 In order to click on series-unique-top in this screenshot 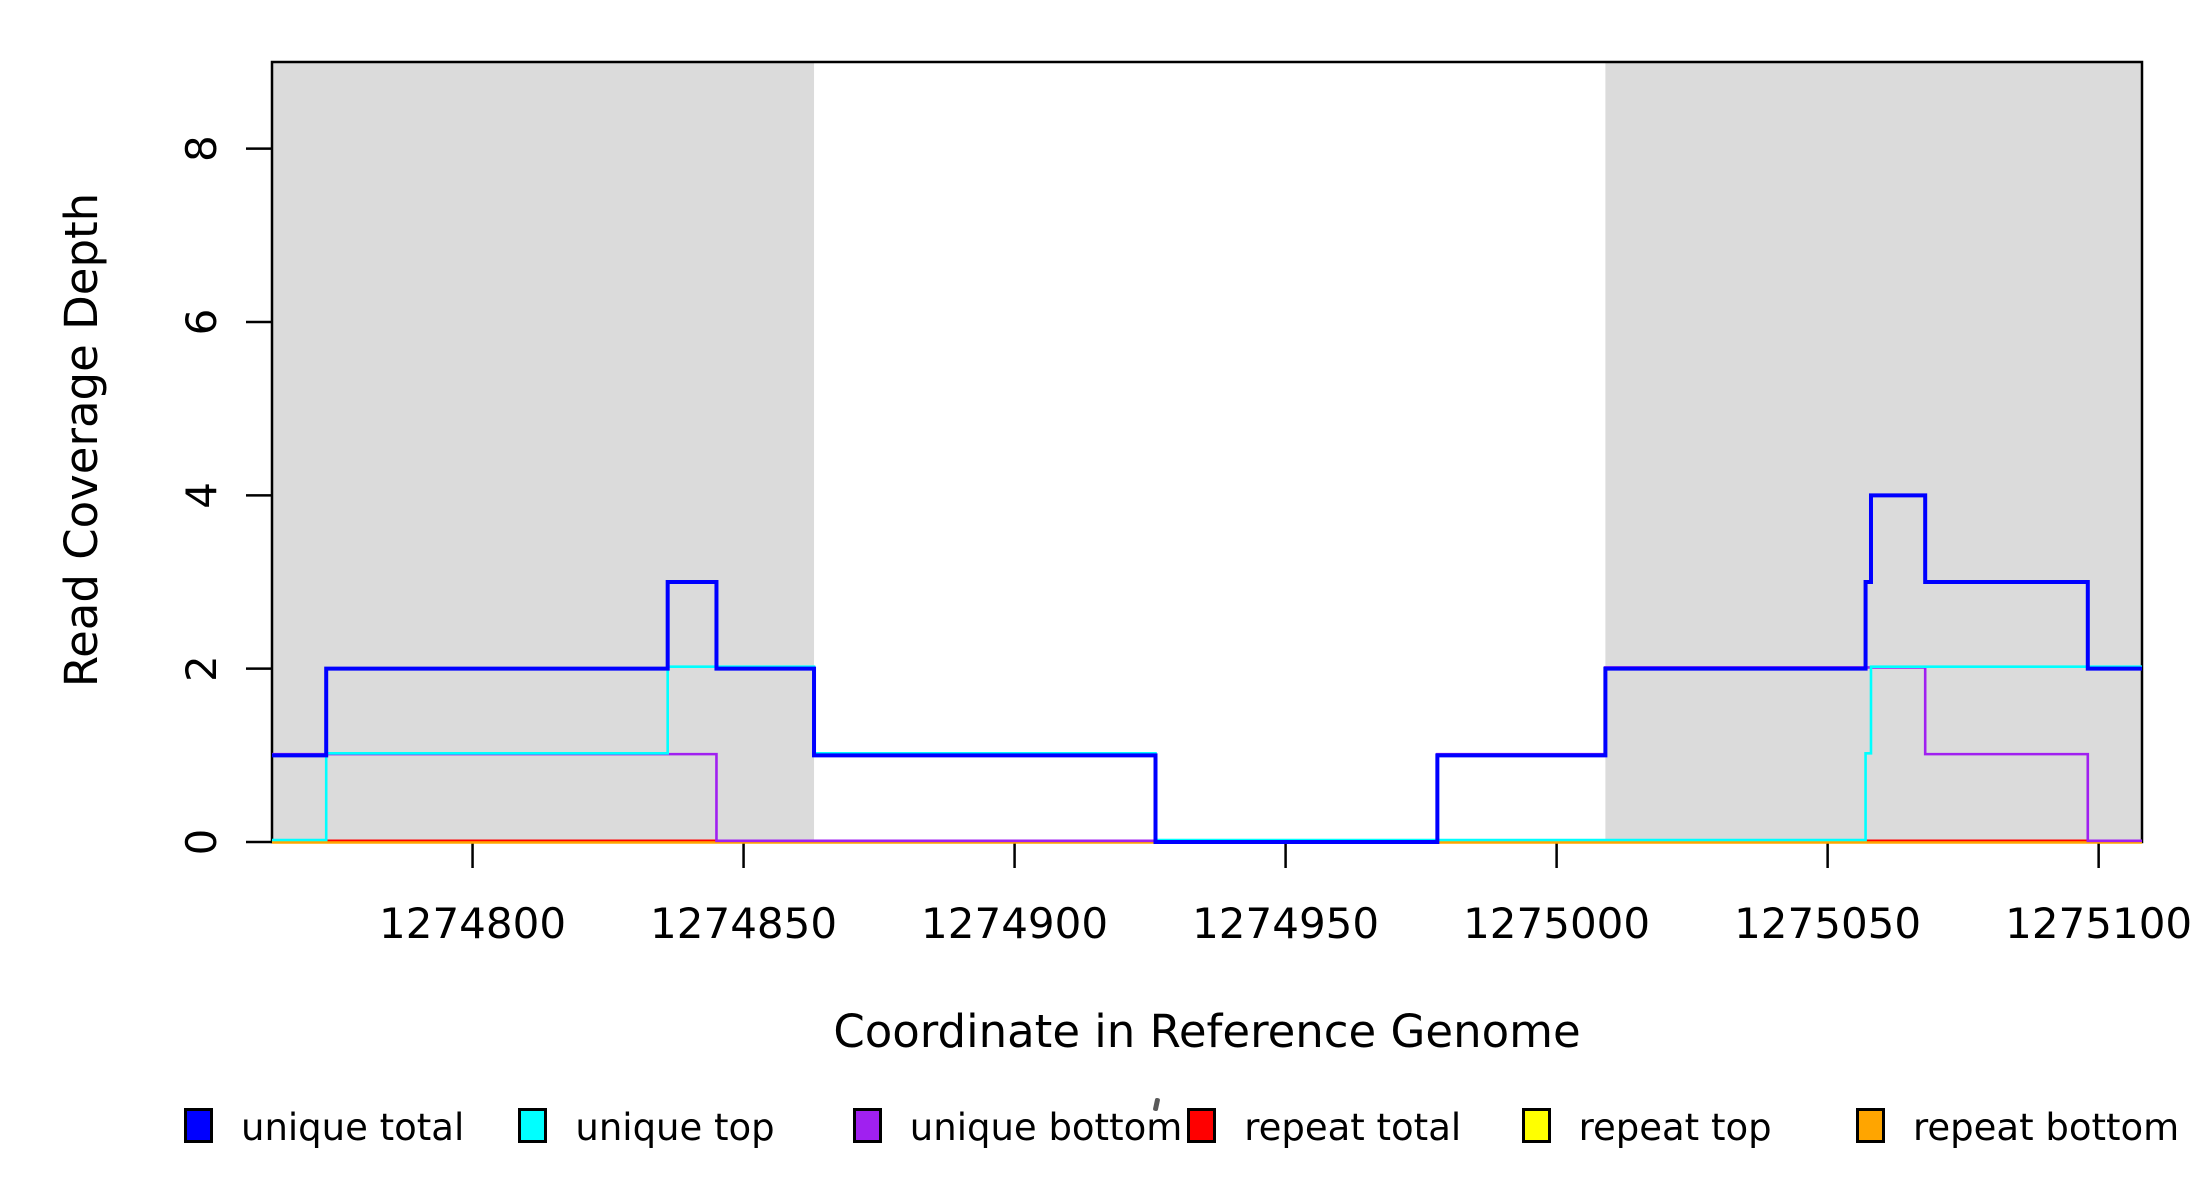, I will do `click(1207, 753)`.